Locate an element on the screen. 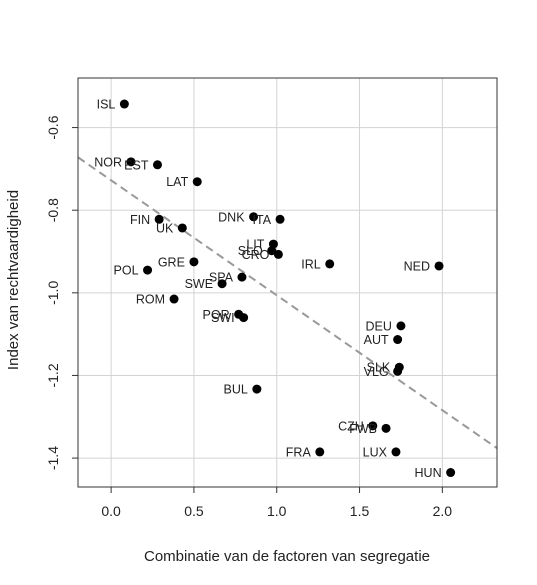  data-point-est is located at coordinates (157, 165).